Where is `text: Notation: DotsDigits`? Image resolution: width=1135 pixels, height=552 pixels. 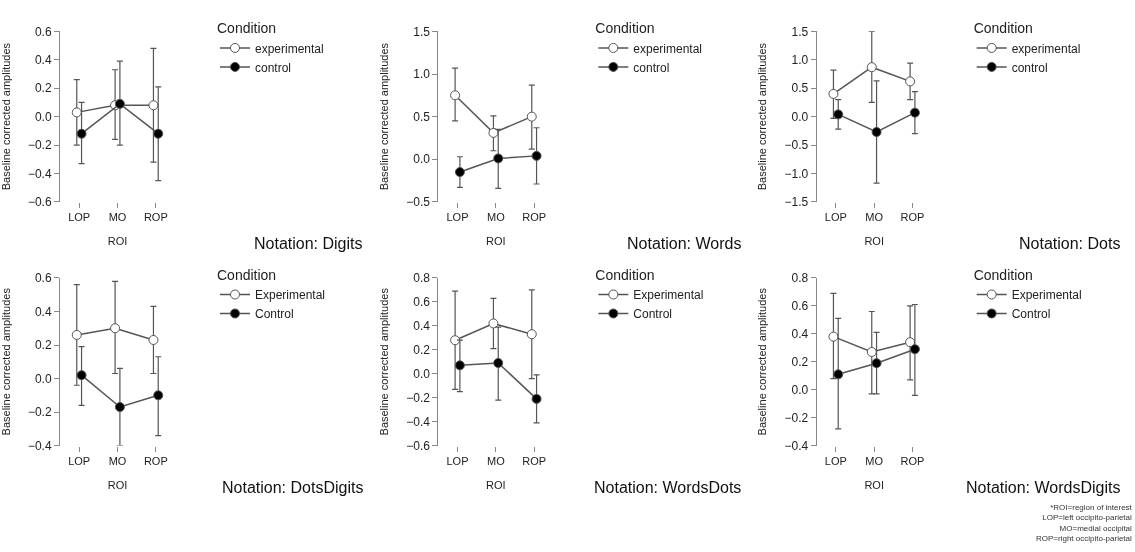
text: Notation: DotsDigits is located at coordinates (293, 487).